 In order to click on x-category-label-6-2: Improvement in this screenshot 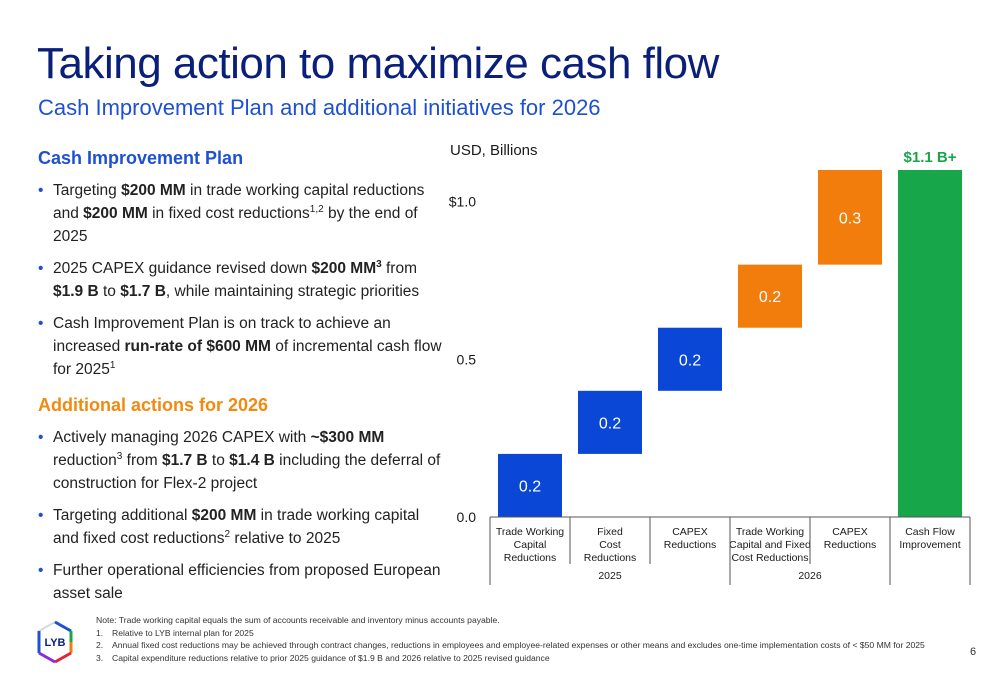, I will do `click(929, 545)`.